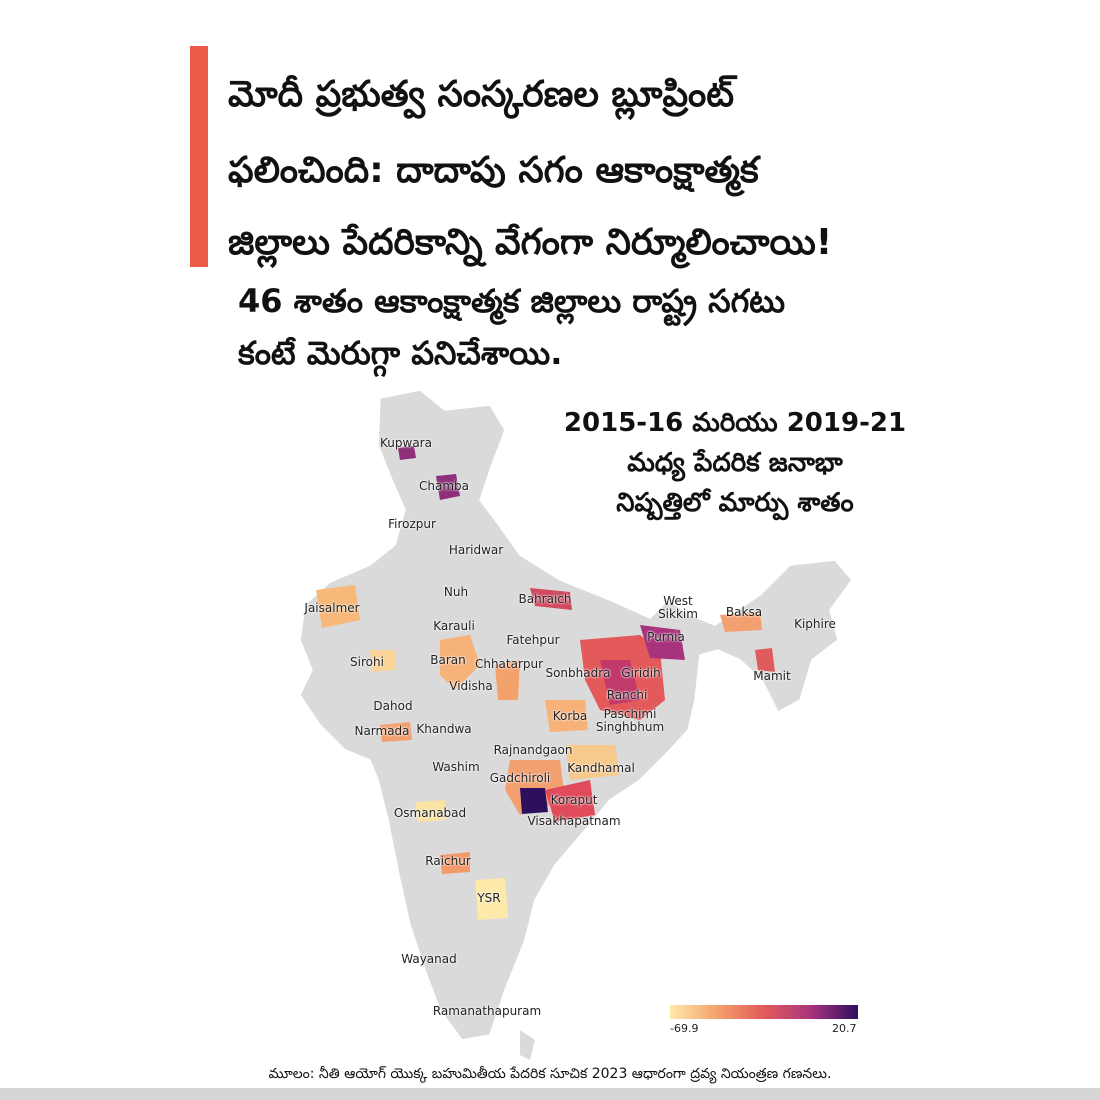 This screenshot has width=1100, height=1100. What do you see at coordinates (520, 778) in the screenshot?
I see `district-label: Gadchiroli` at bounding box center [520, 778].